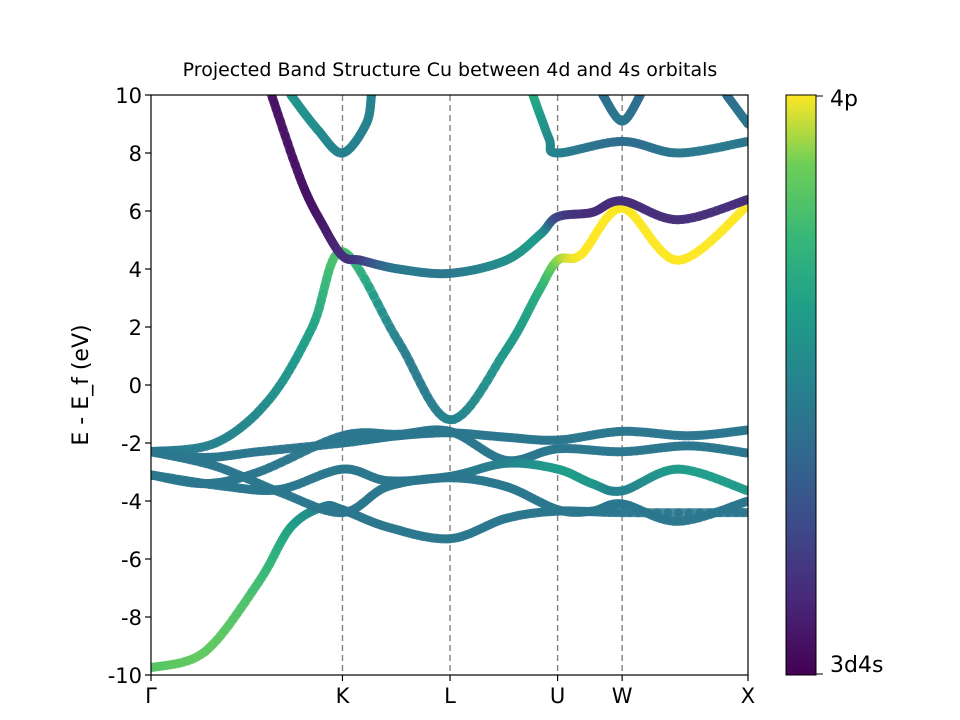 This screenshot has width=960, height=720. Describe the element at coordinates (801, 385) in the screenshot. I see `colorbar` at that location.